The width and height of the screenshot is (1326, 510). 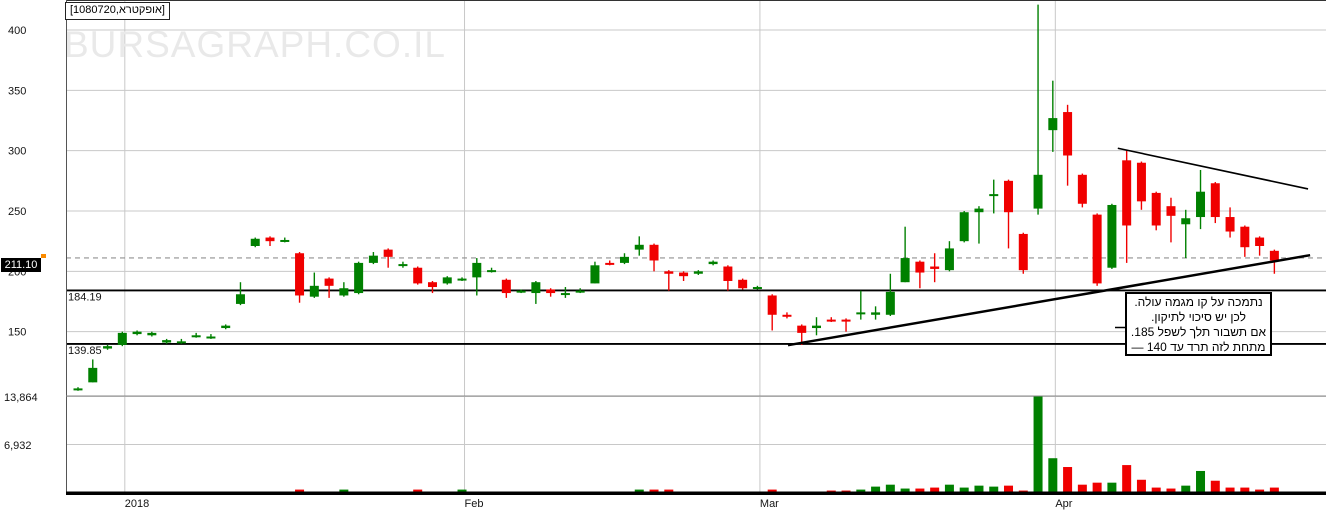 I want to click on level-label: 184.19, so click(x=85, y=297).